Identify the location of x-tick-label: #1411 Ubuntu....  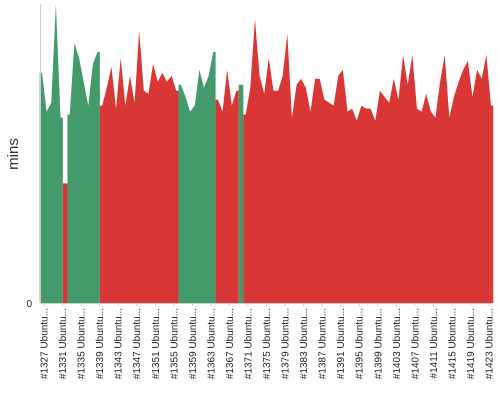
(434, 343).